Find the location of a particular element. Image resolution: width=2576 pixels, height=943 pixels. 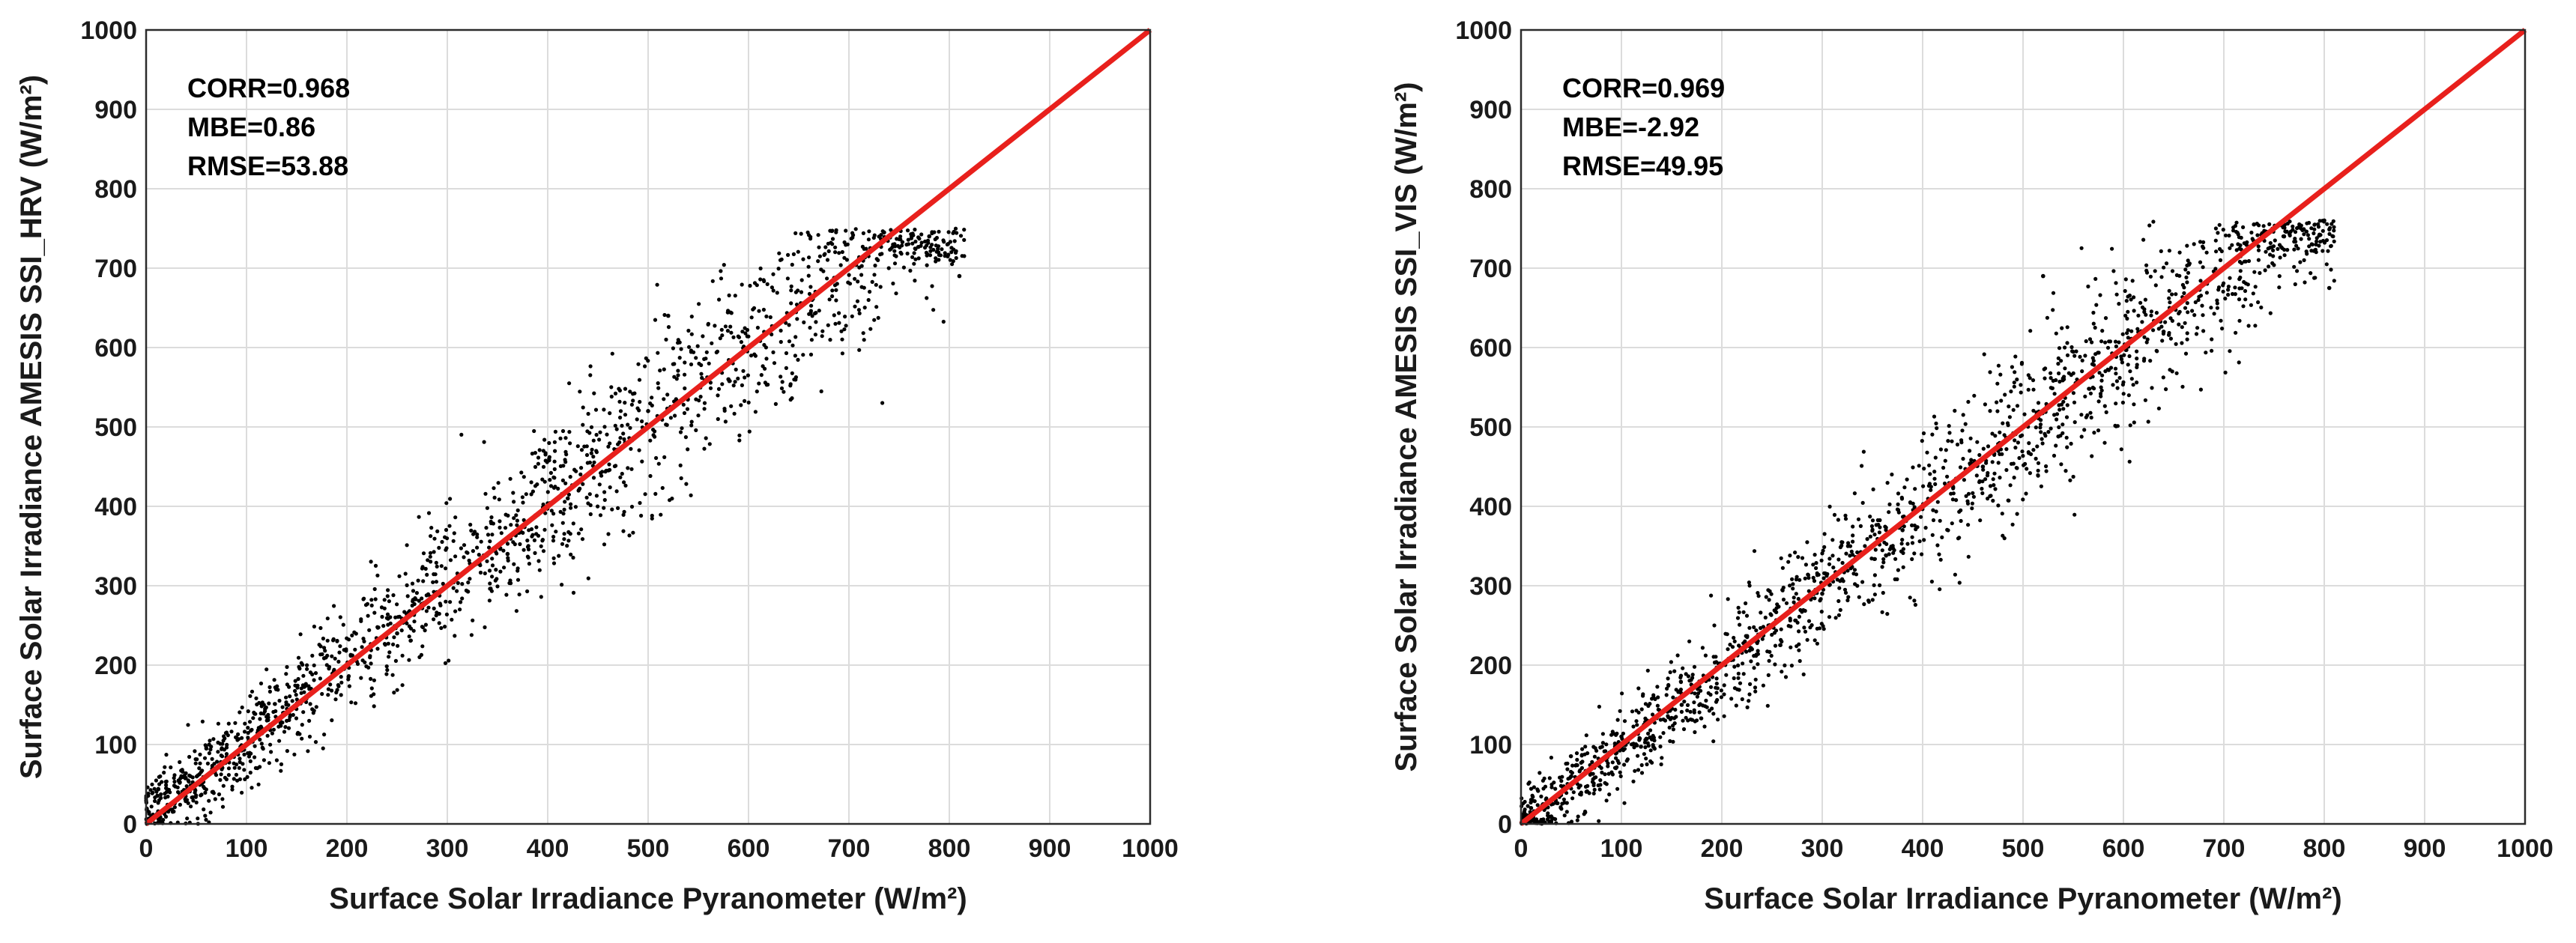

x-tick-label-100: 100 is located at coordinates (247, 848).